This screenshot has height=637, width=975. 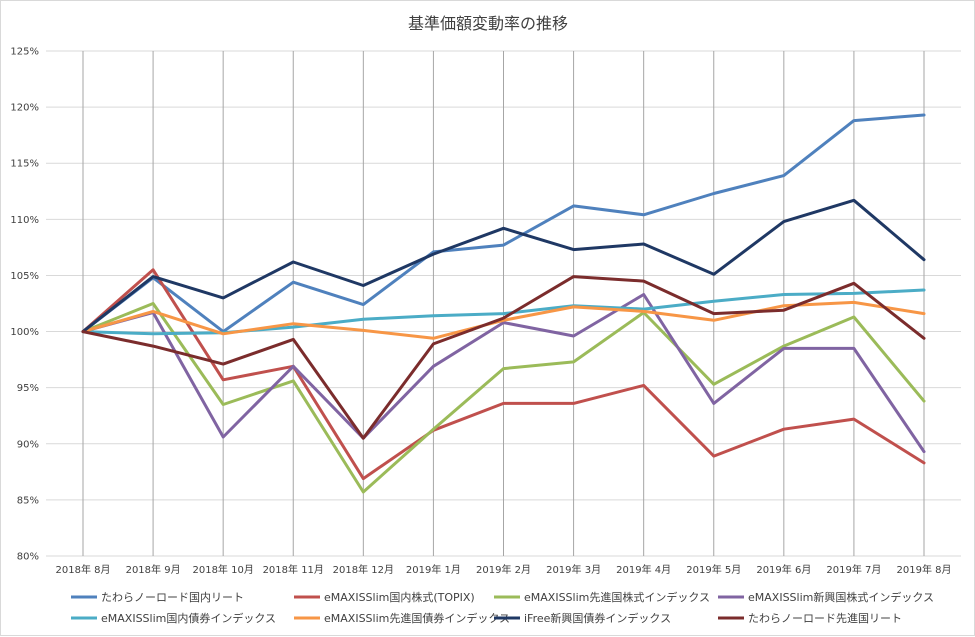 What do you see at coordinates (24, 276) in the screenshot?
I see `y-tick-label: 105%` at bounding box center [24, 276].